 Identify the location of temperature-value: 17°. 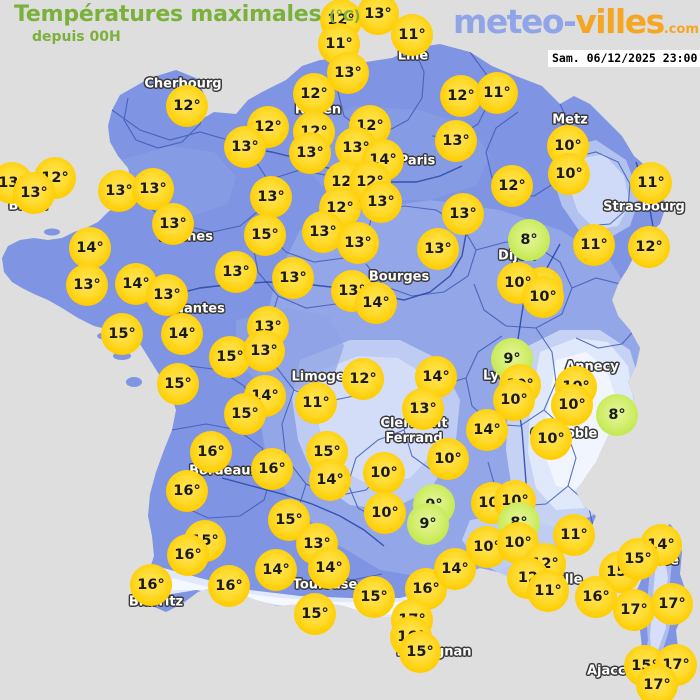
(634, 609).